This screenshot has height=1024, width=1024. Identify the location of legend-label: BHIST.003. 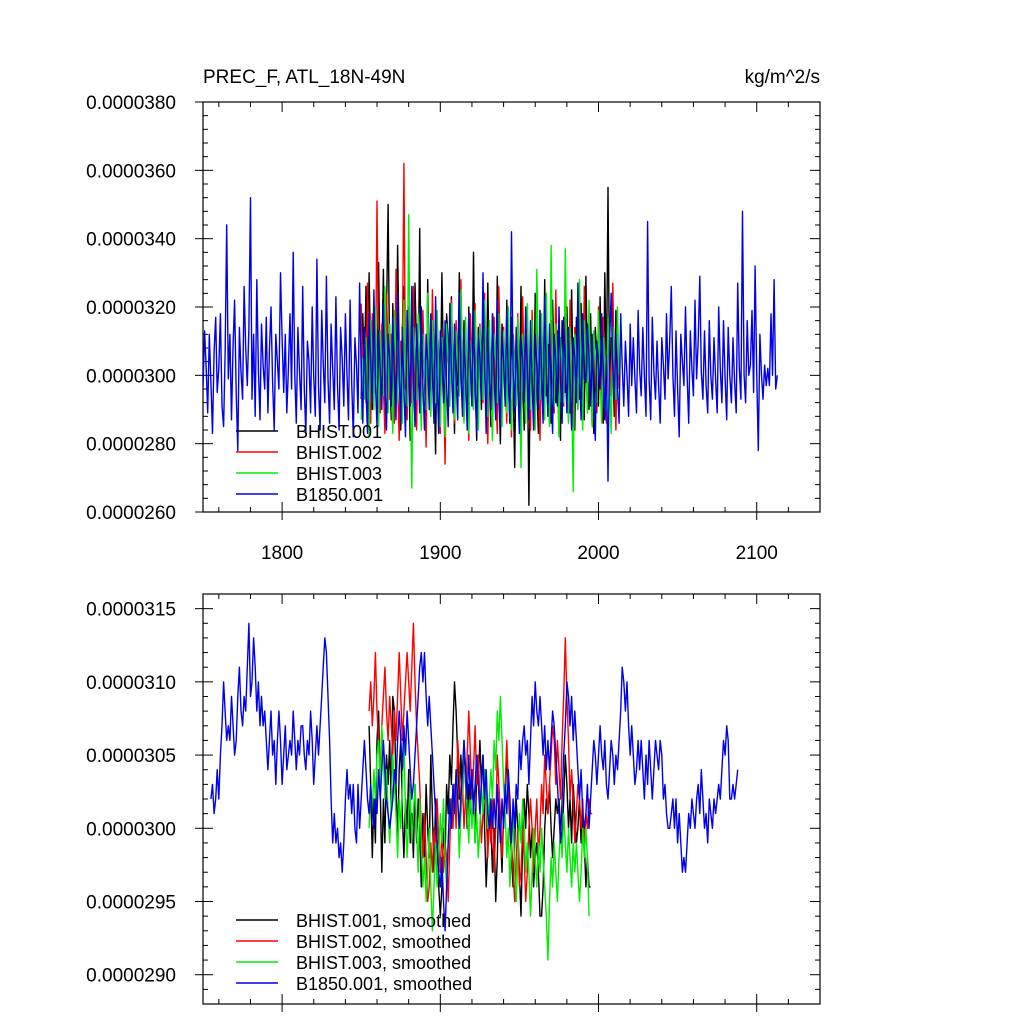
(339, 474).